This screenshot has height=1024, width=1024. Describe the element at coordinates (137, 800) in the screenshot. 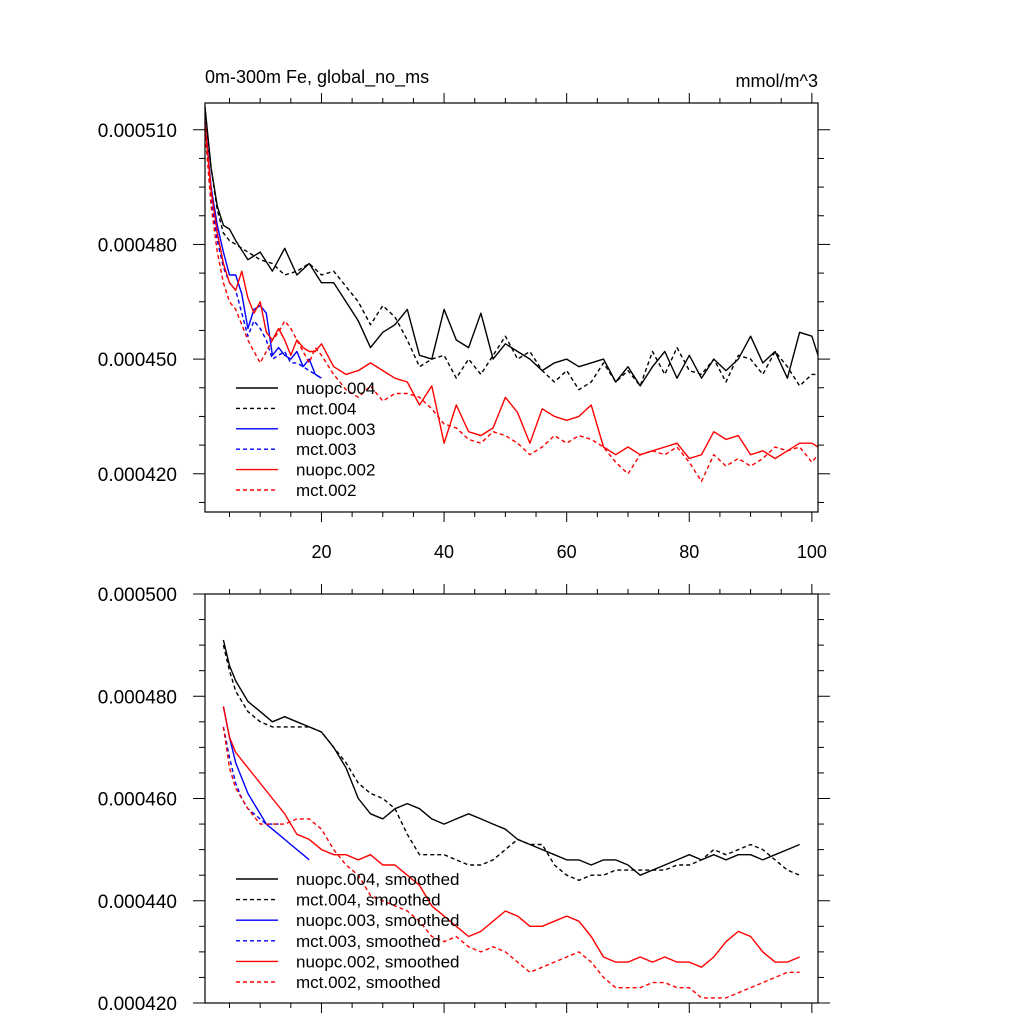

I see `bottom-y-tick-label: 0.000460` at that location.